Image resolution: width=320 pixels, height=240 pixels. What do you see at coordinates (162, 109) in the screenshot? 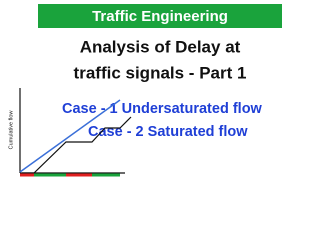
I see `case-text: Case - 1 Undersaturated flow` at bounding box center [162, 109].